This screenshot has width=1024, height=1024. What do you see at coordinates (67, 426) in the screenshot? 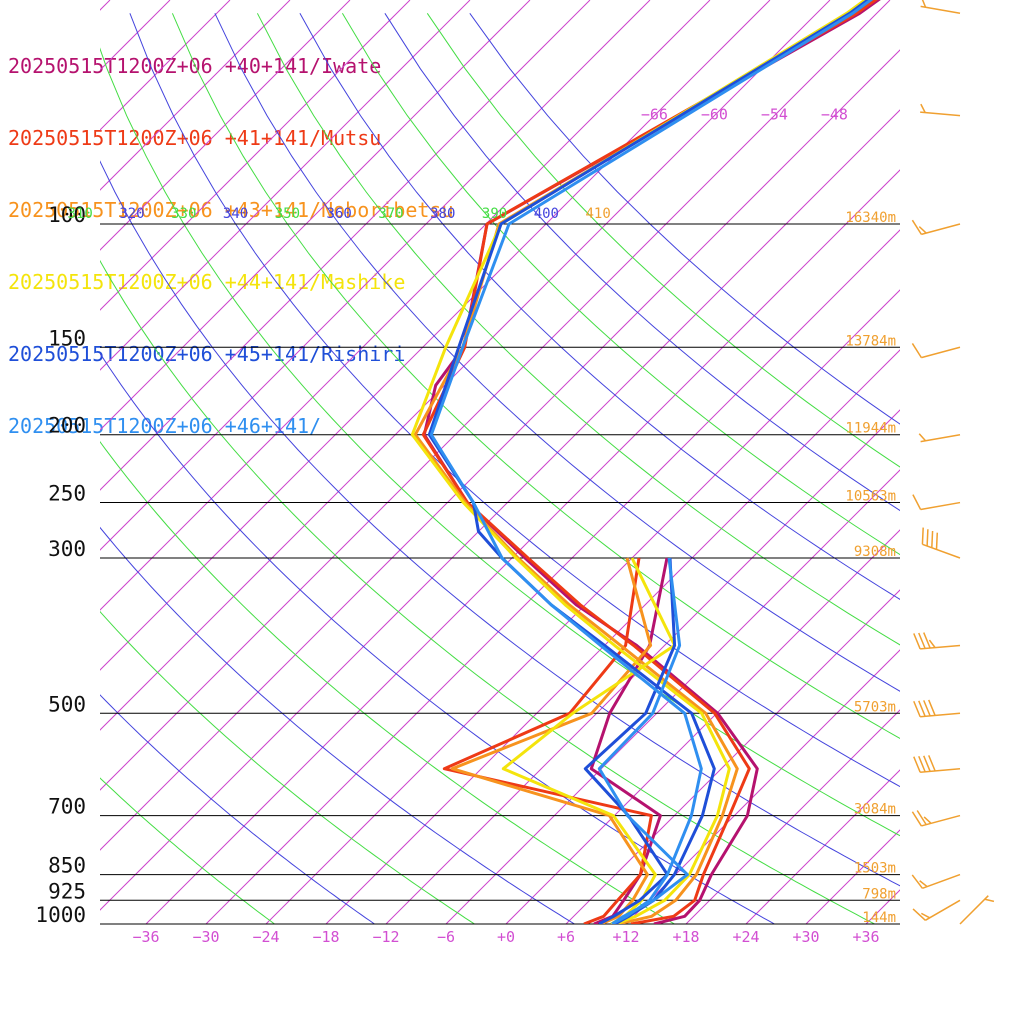
I see `pressure-label: 200` at bounding box center [67, 426].